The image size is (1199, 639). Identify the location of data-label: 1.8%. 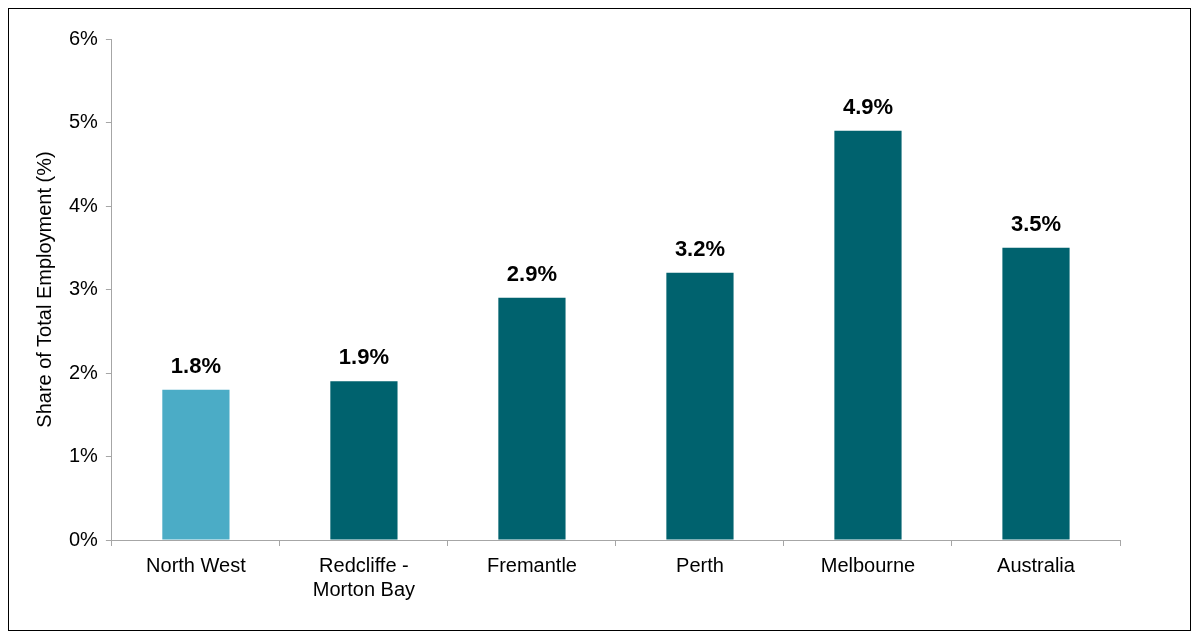
(195, 365).